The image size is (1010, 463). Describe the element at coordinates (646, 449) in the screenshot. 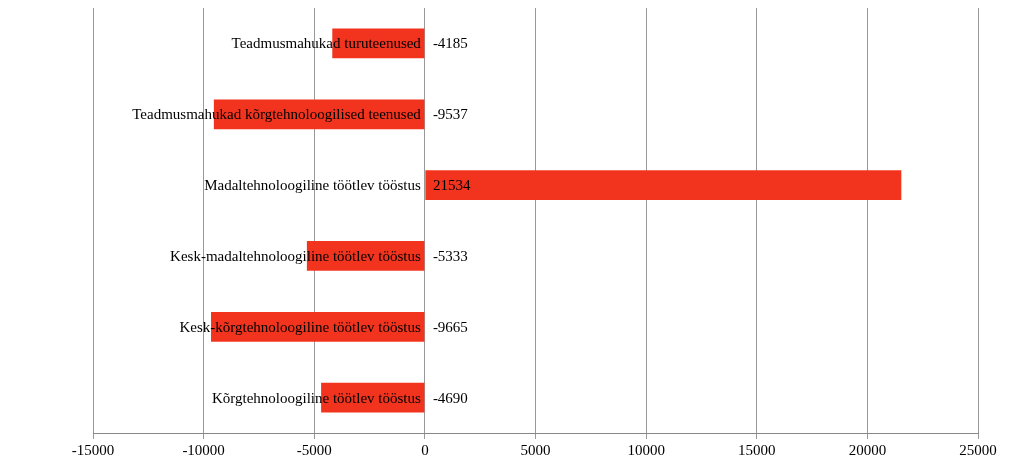

I see `x-tick-label: 10000` at that location.